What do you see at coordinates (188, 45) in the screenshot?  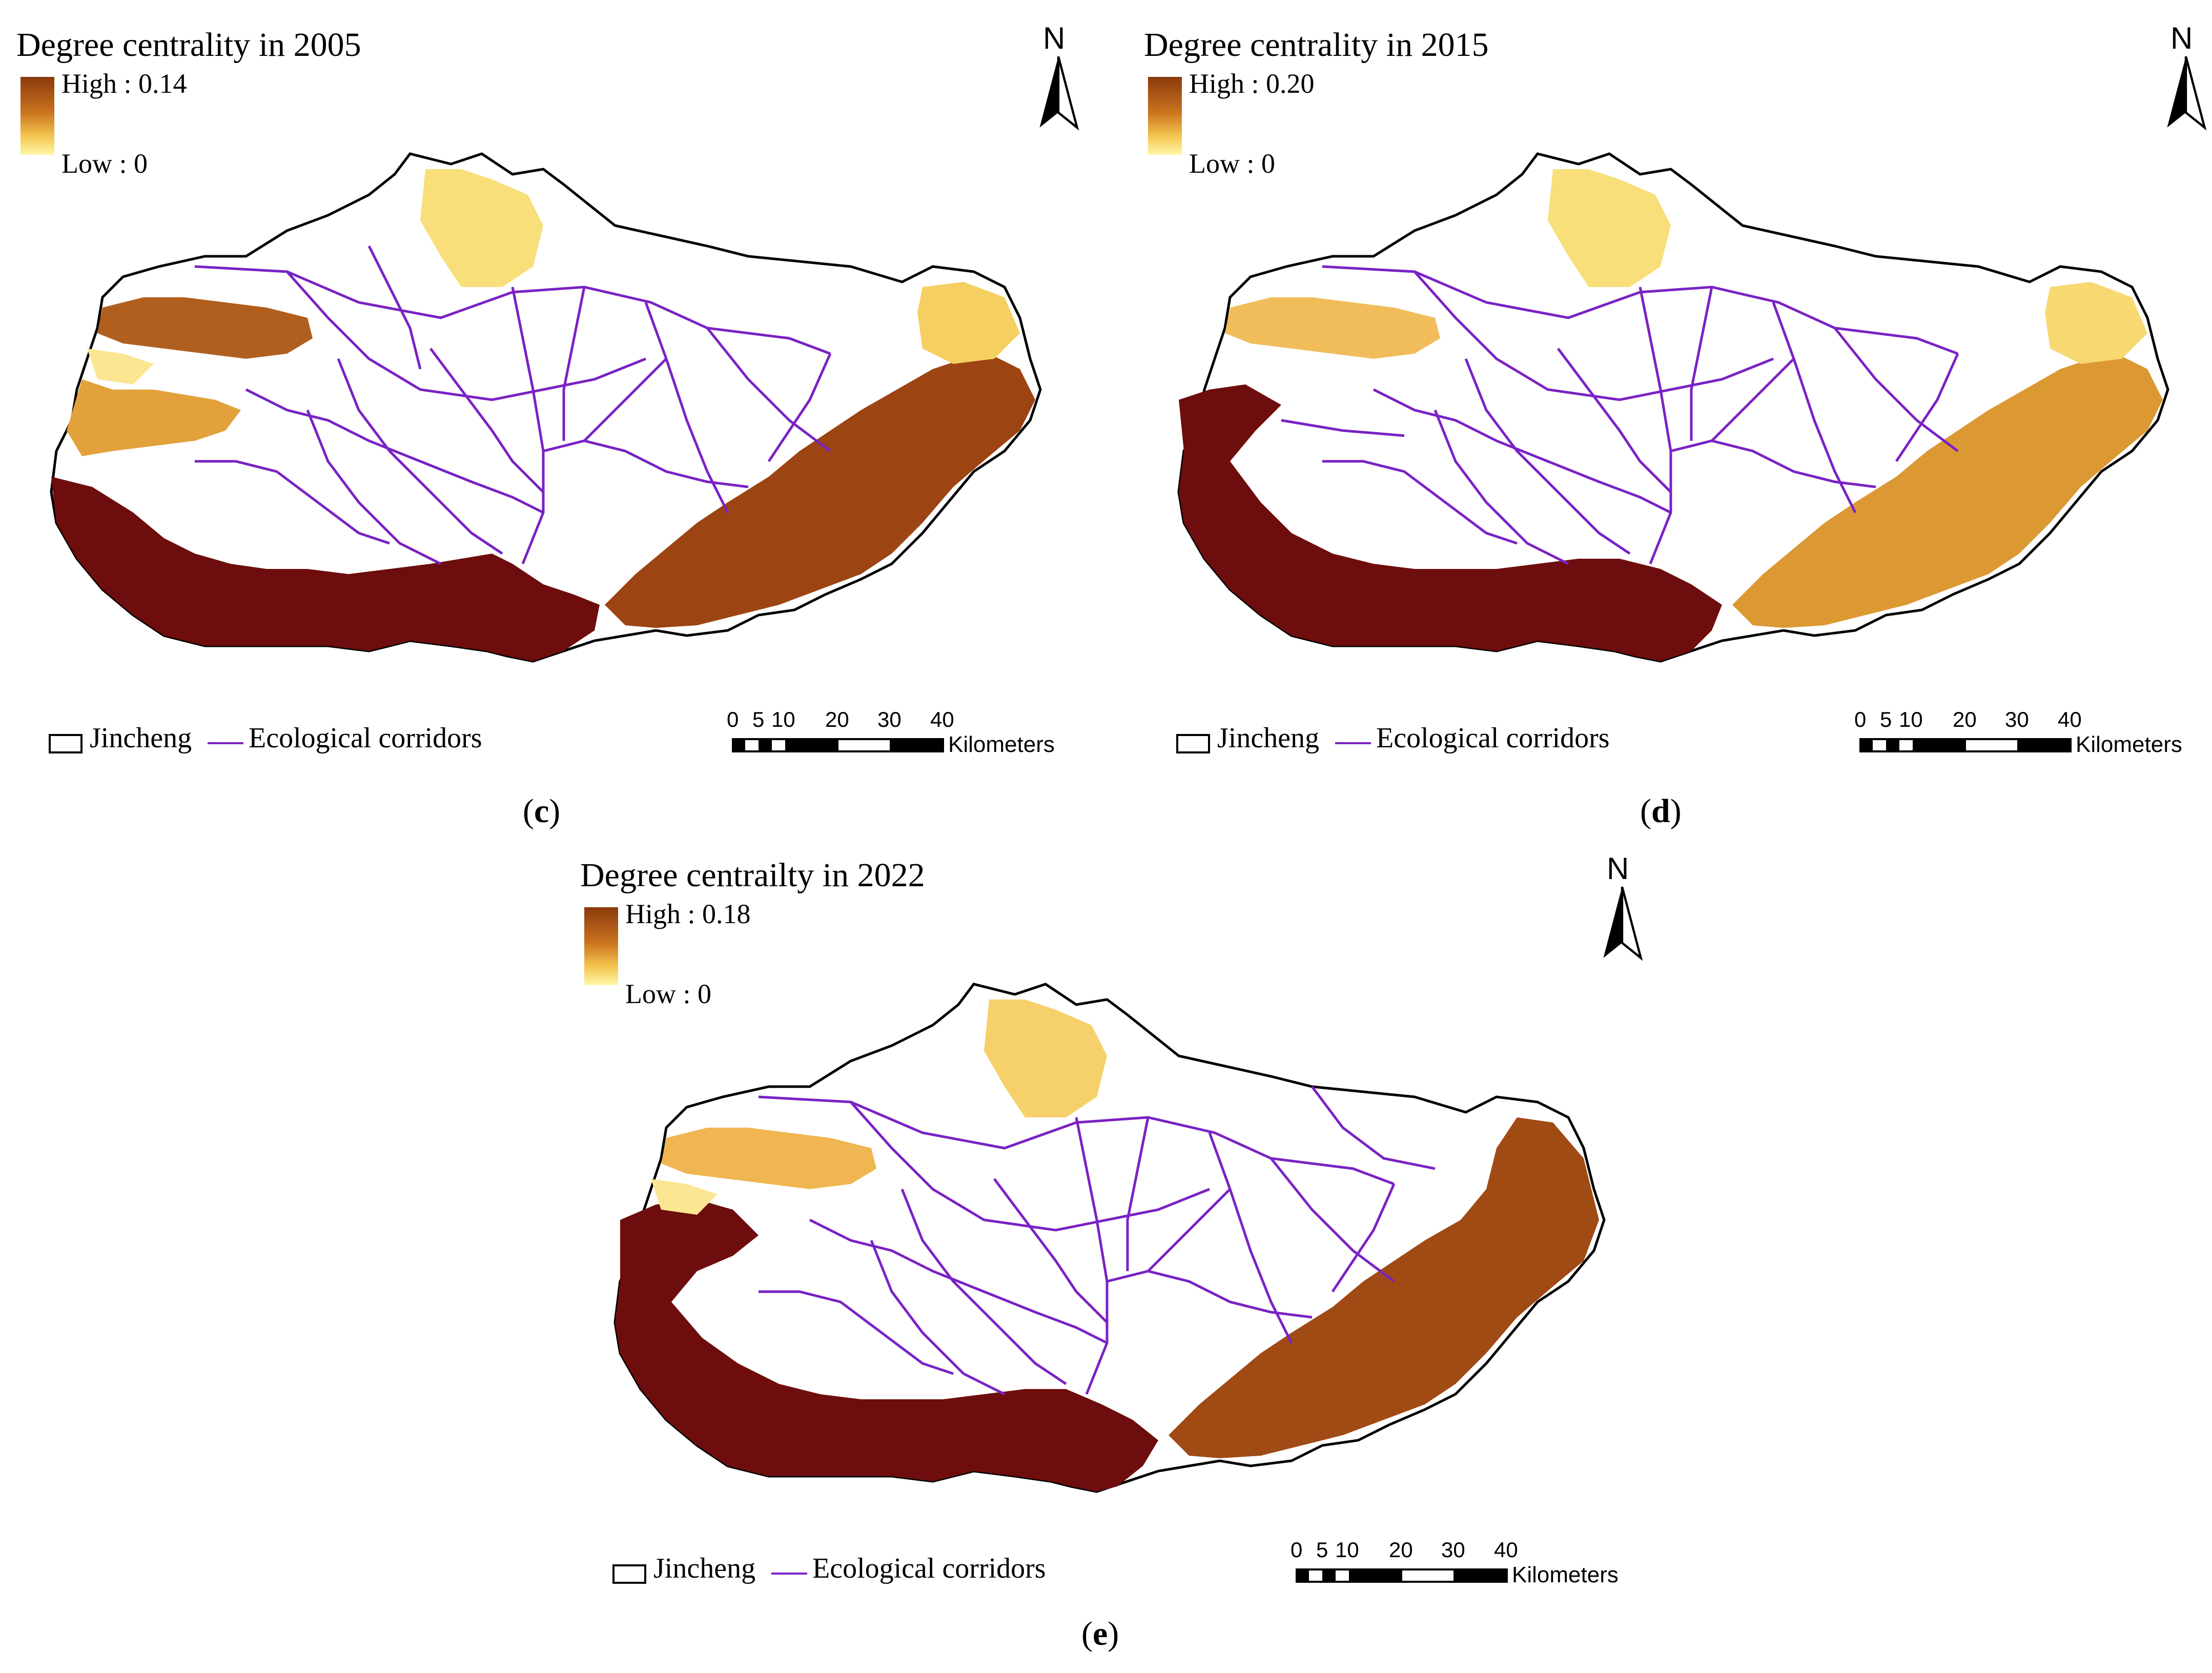 I see `map-title: Degree centrality in 2005` at bounding box center [188, 45].